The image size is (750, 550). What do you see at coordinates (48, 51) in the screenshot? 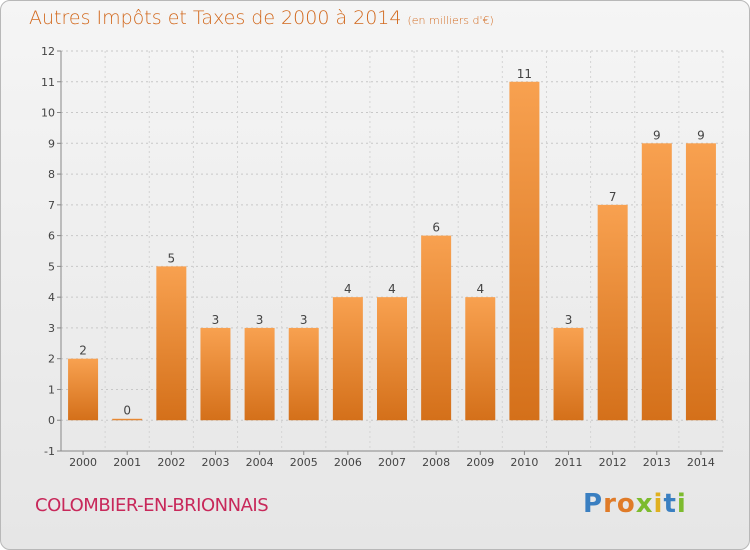
I see `y-tick-label: 12` at bounding box center [48, 51].